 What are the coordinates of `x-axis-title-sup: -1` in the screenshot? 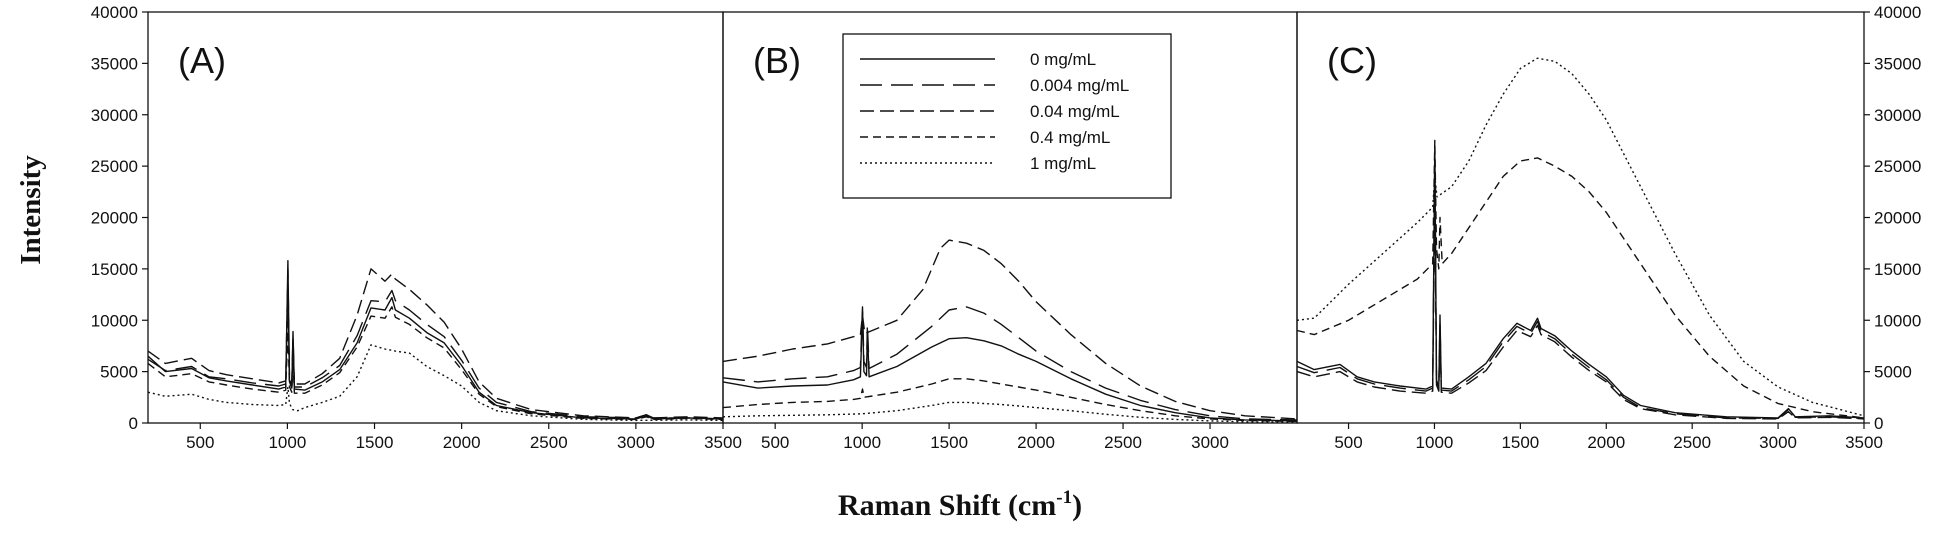 It's located at (1064, 497).